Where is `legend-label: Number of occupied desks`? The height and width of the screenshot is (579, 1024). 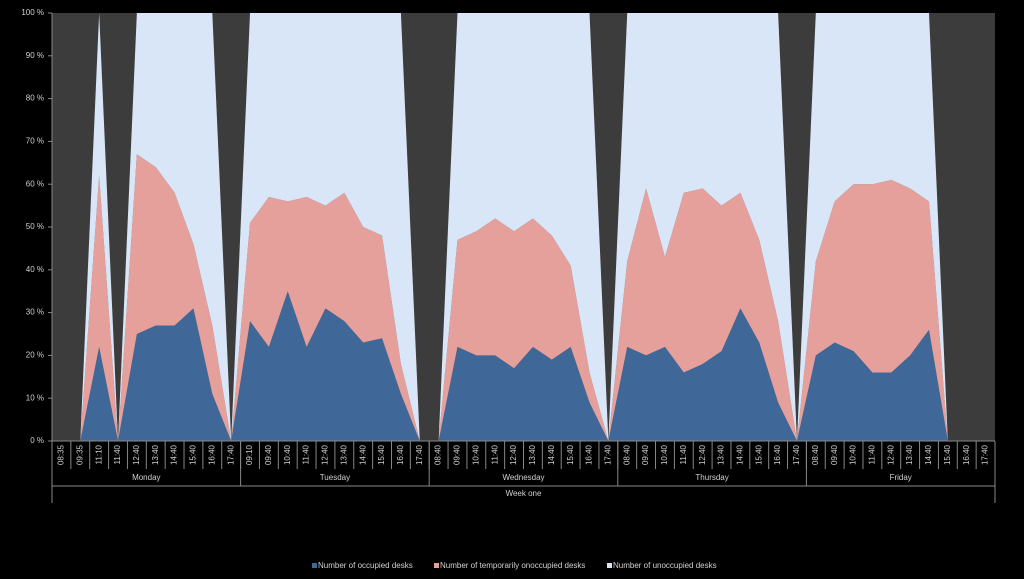
legend-label: Number of occupied desks is located at coordinates (365, 565).